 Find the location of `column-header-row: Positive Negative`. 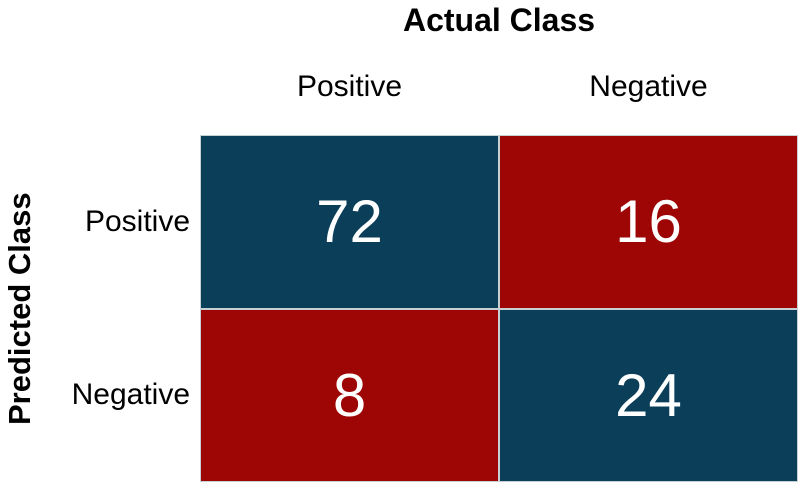

column-header-row: Positive Negative is located at coordinates (499, 87).